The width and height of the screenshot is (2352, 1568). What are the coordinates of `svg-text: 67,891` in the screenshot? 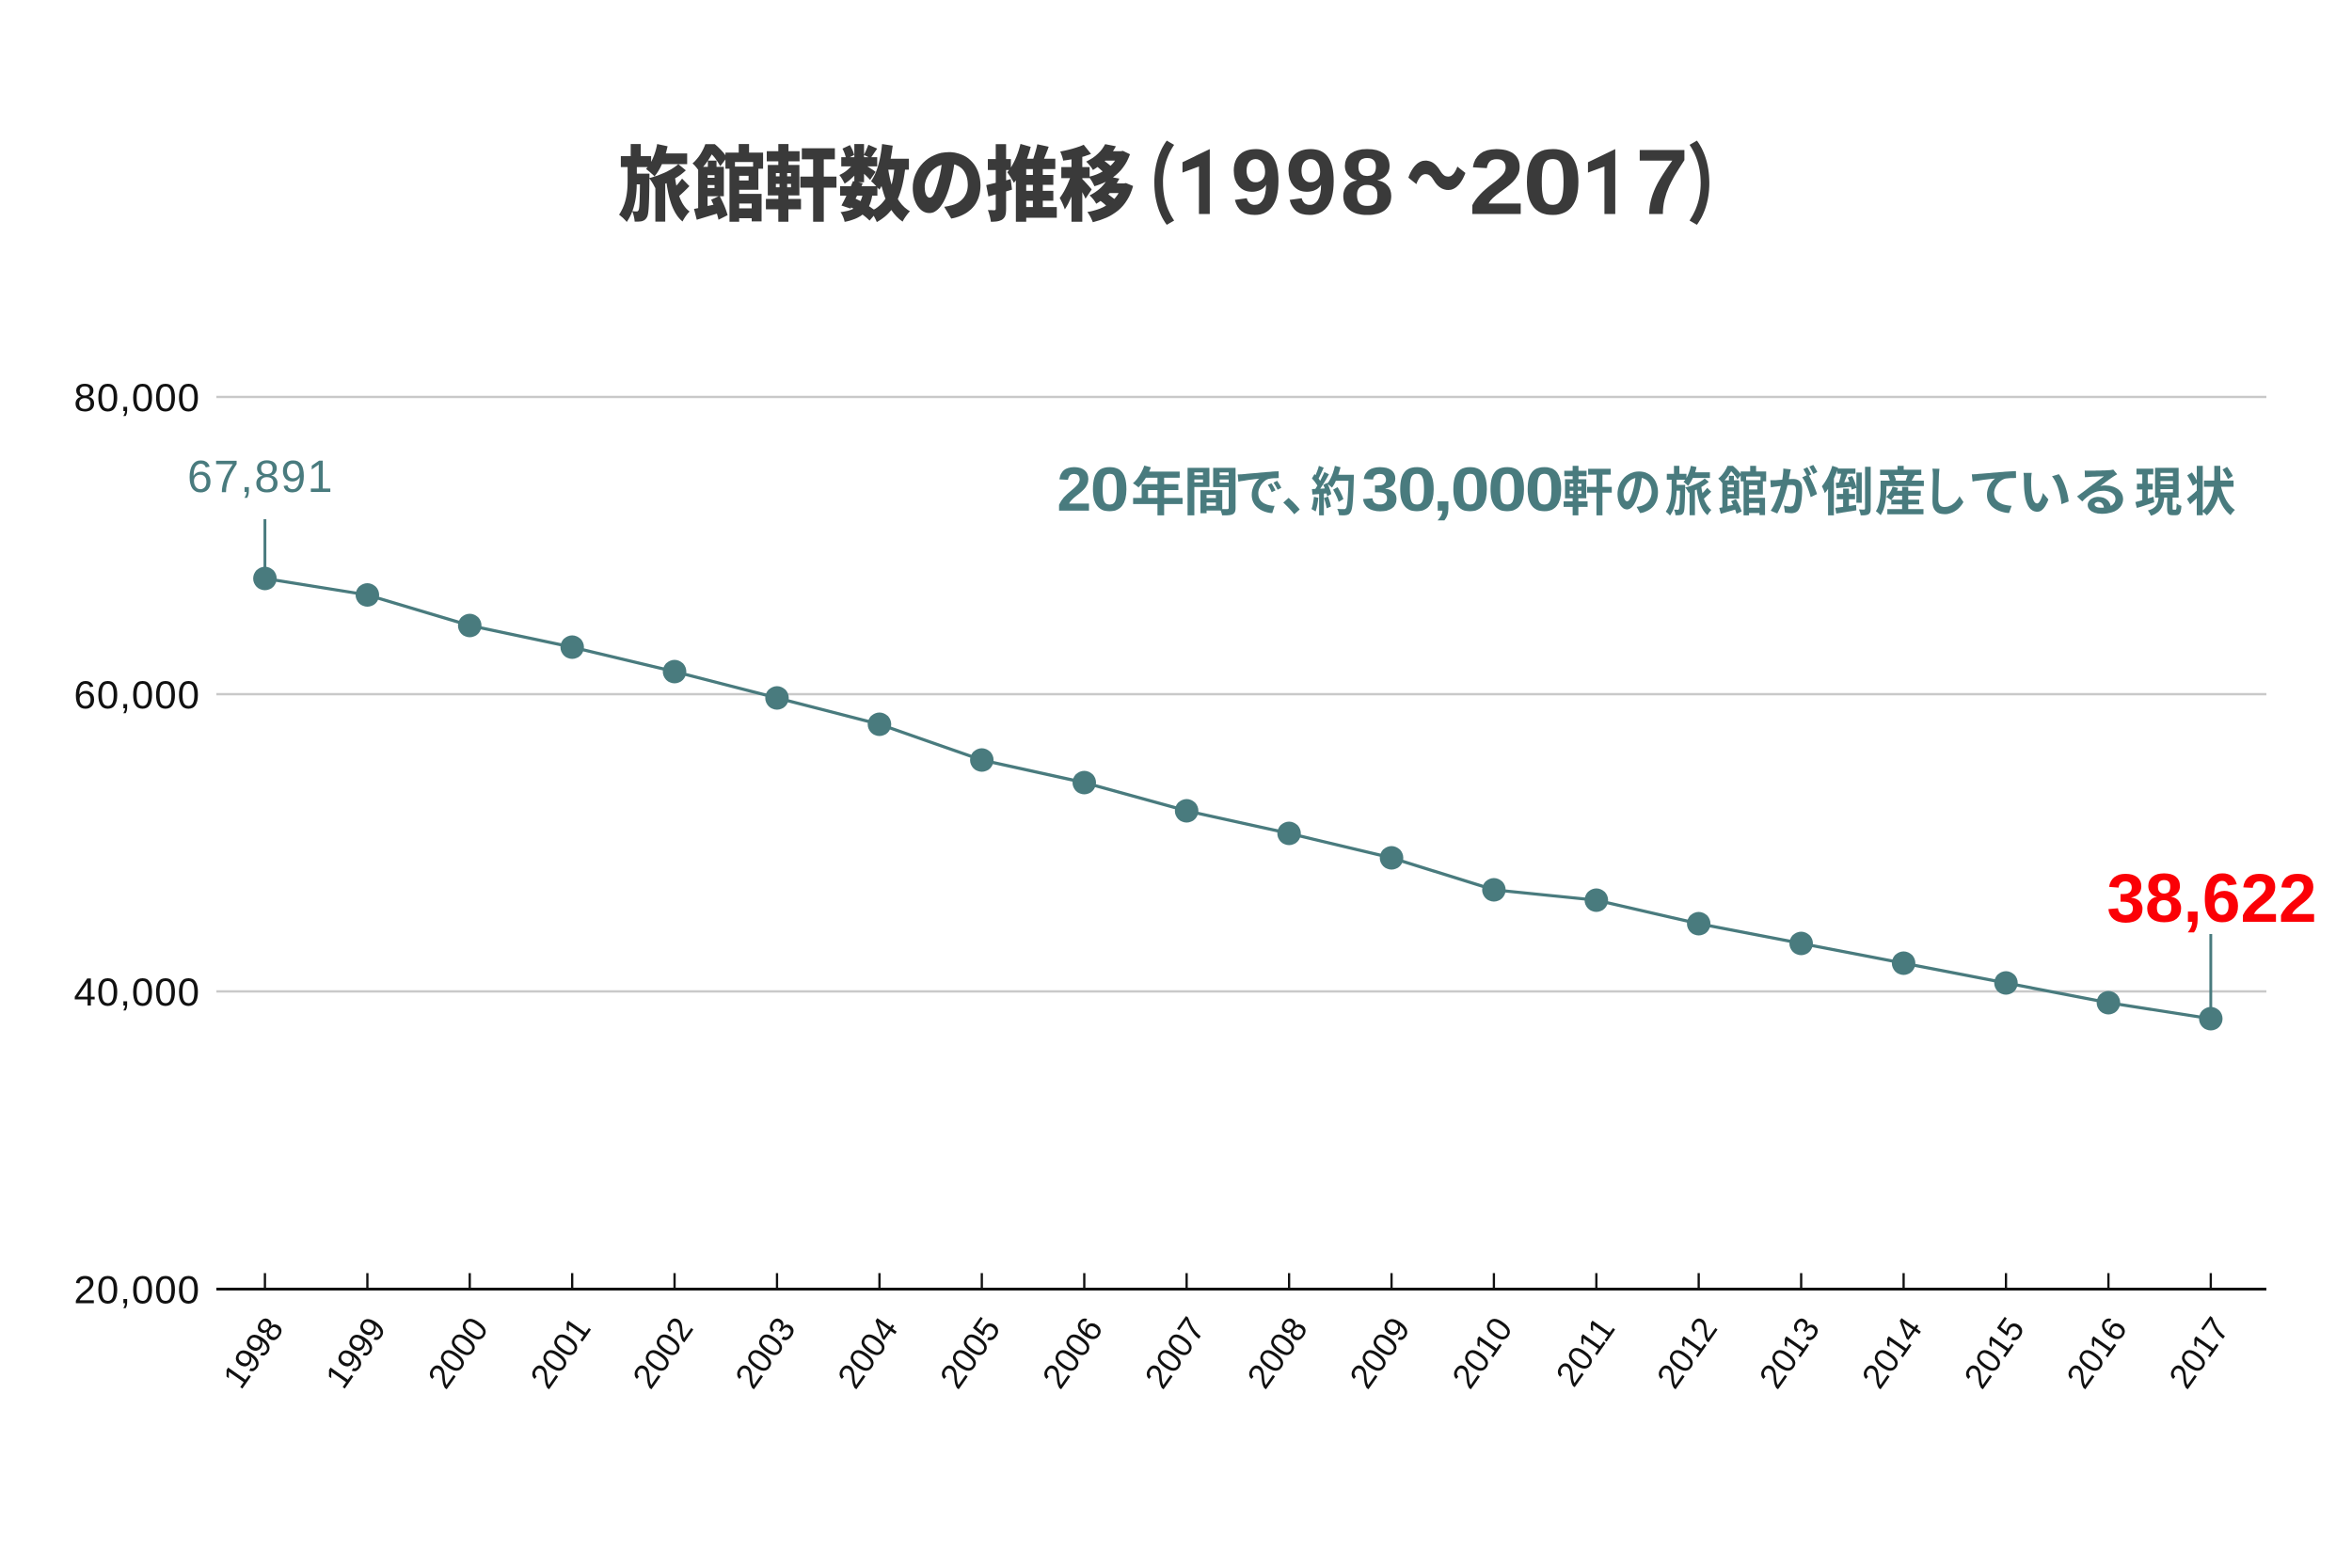 It's located at (260, 477).